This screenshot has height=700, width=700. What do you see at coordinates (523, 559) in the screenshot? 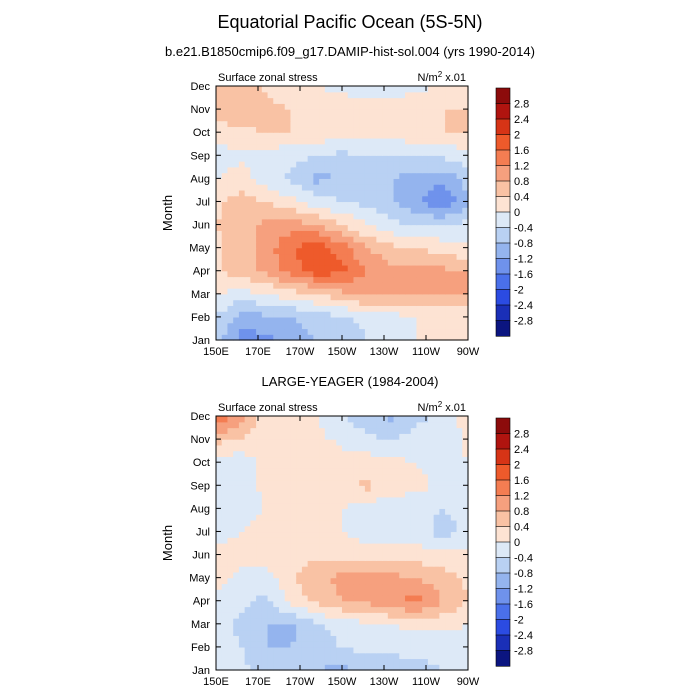
I see `colorbar-label: -0.4` at bounding box center [523, 559].